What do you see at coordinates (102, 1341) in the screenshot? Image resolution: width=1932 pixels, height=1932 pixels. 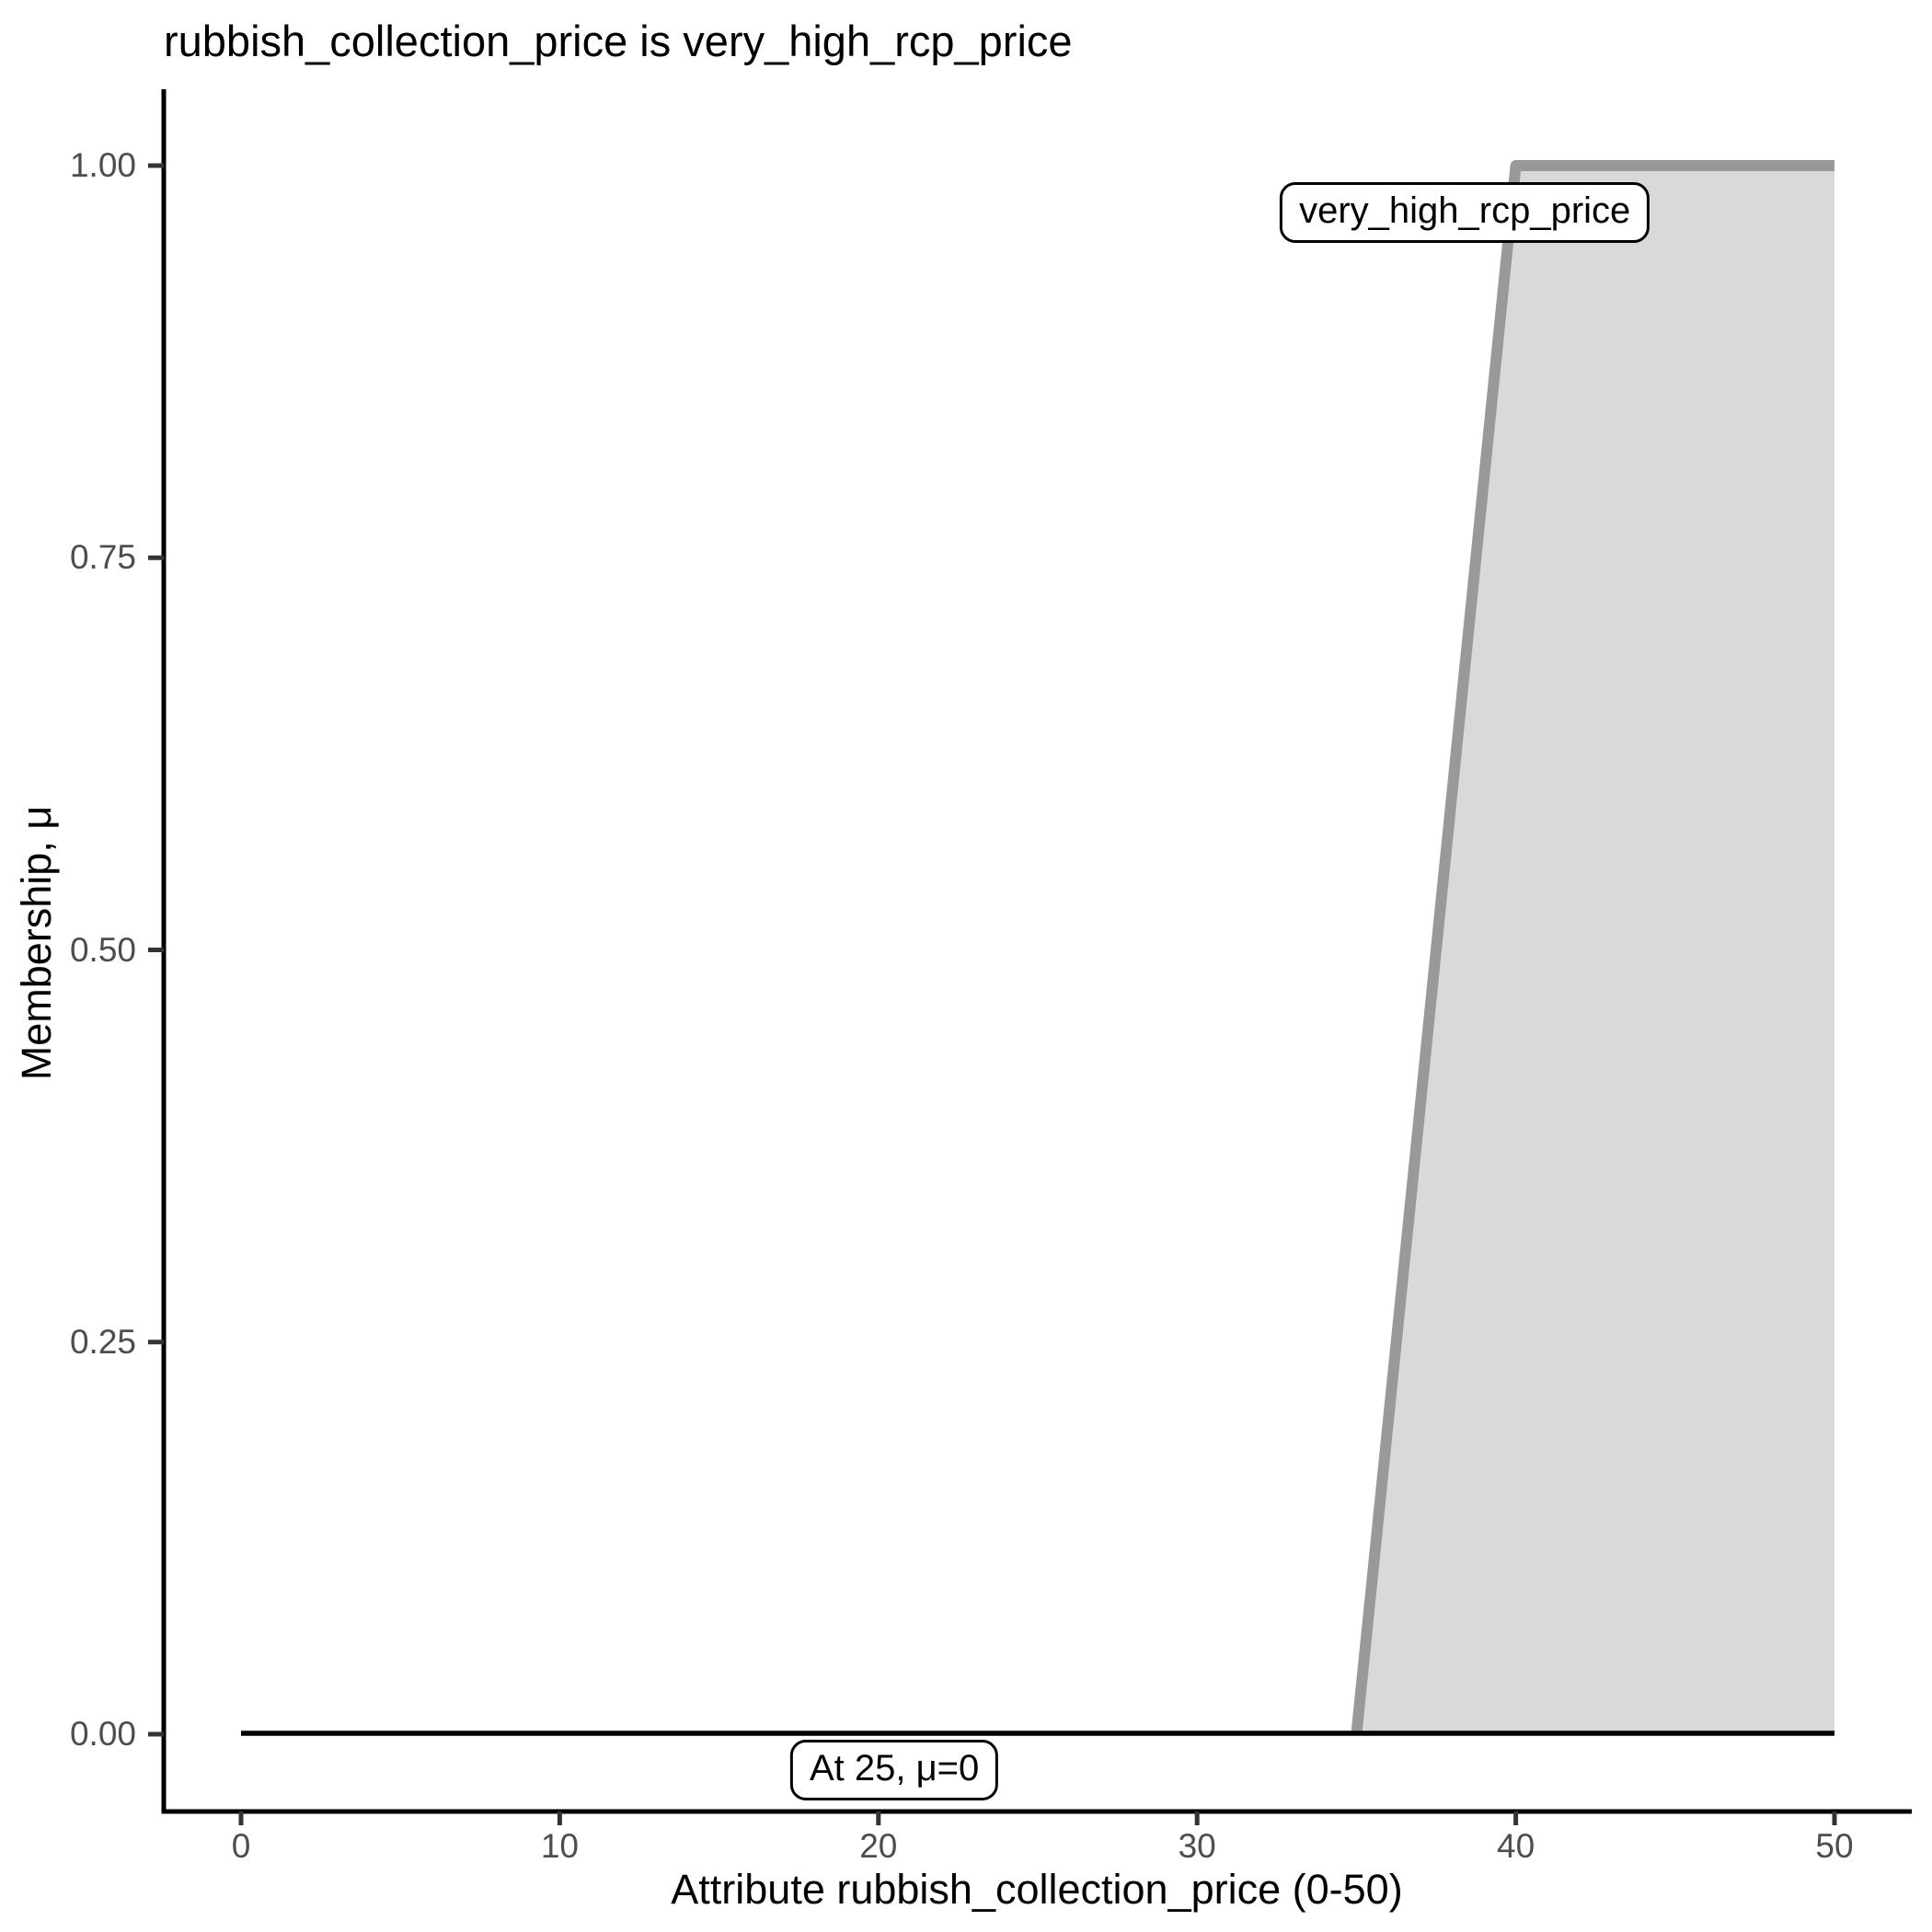 I see `y-tick-label: 0.25` at bounding box center [102, 1341].